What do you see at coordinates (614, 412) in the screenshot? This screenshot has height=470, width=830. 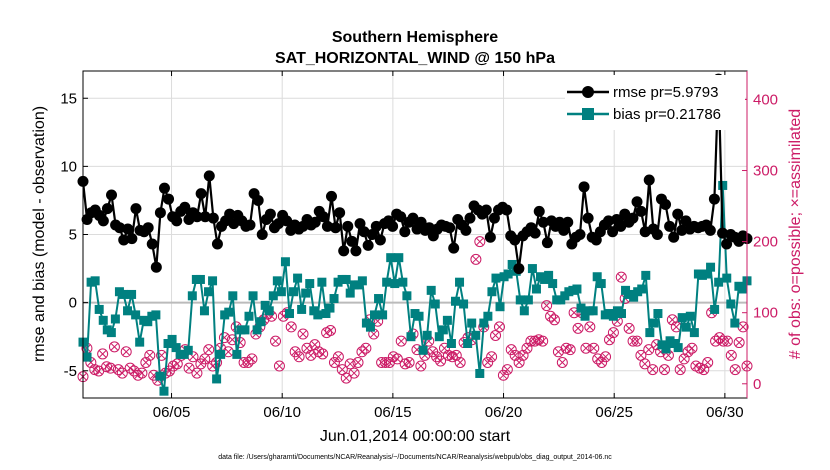 I see `x-tick-label: 06/25` at bounding box center [614, 412].